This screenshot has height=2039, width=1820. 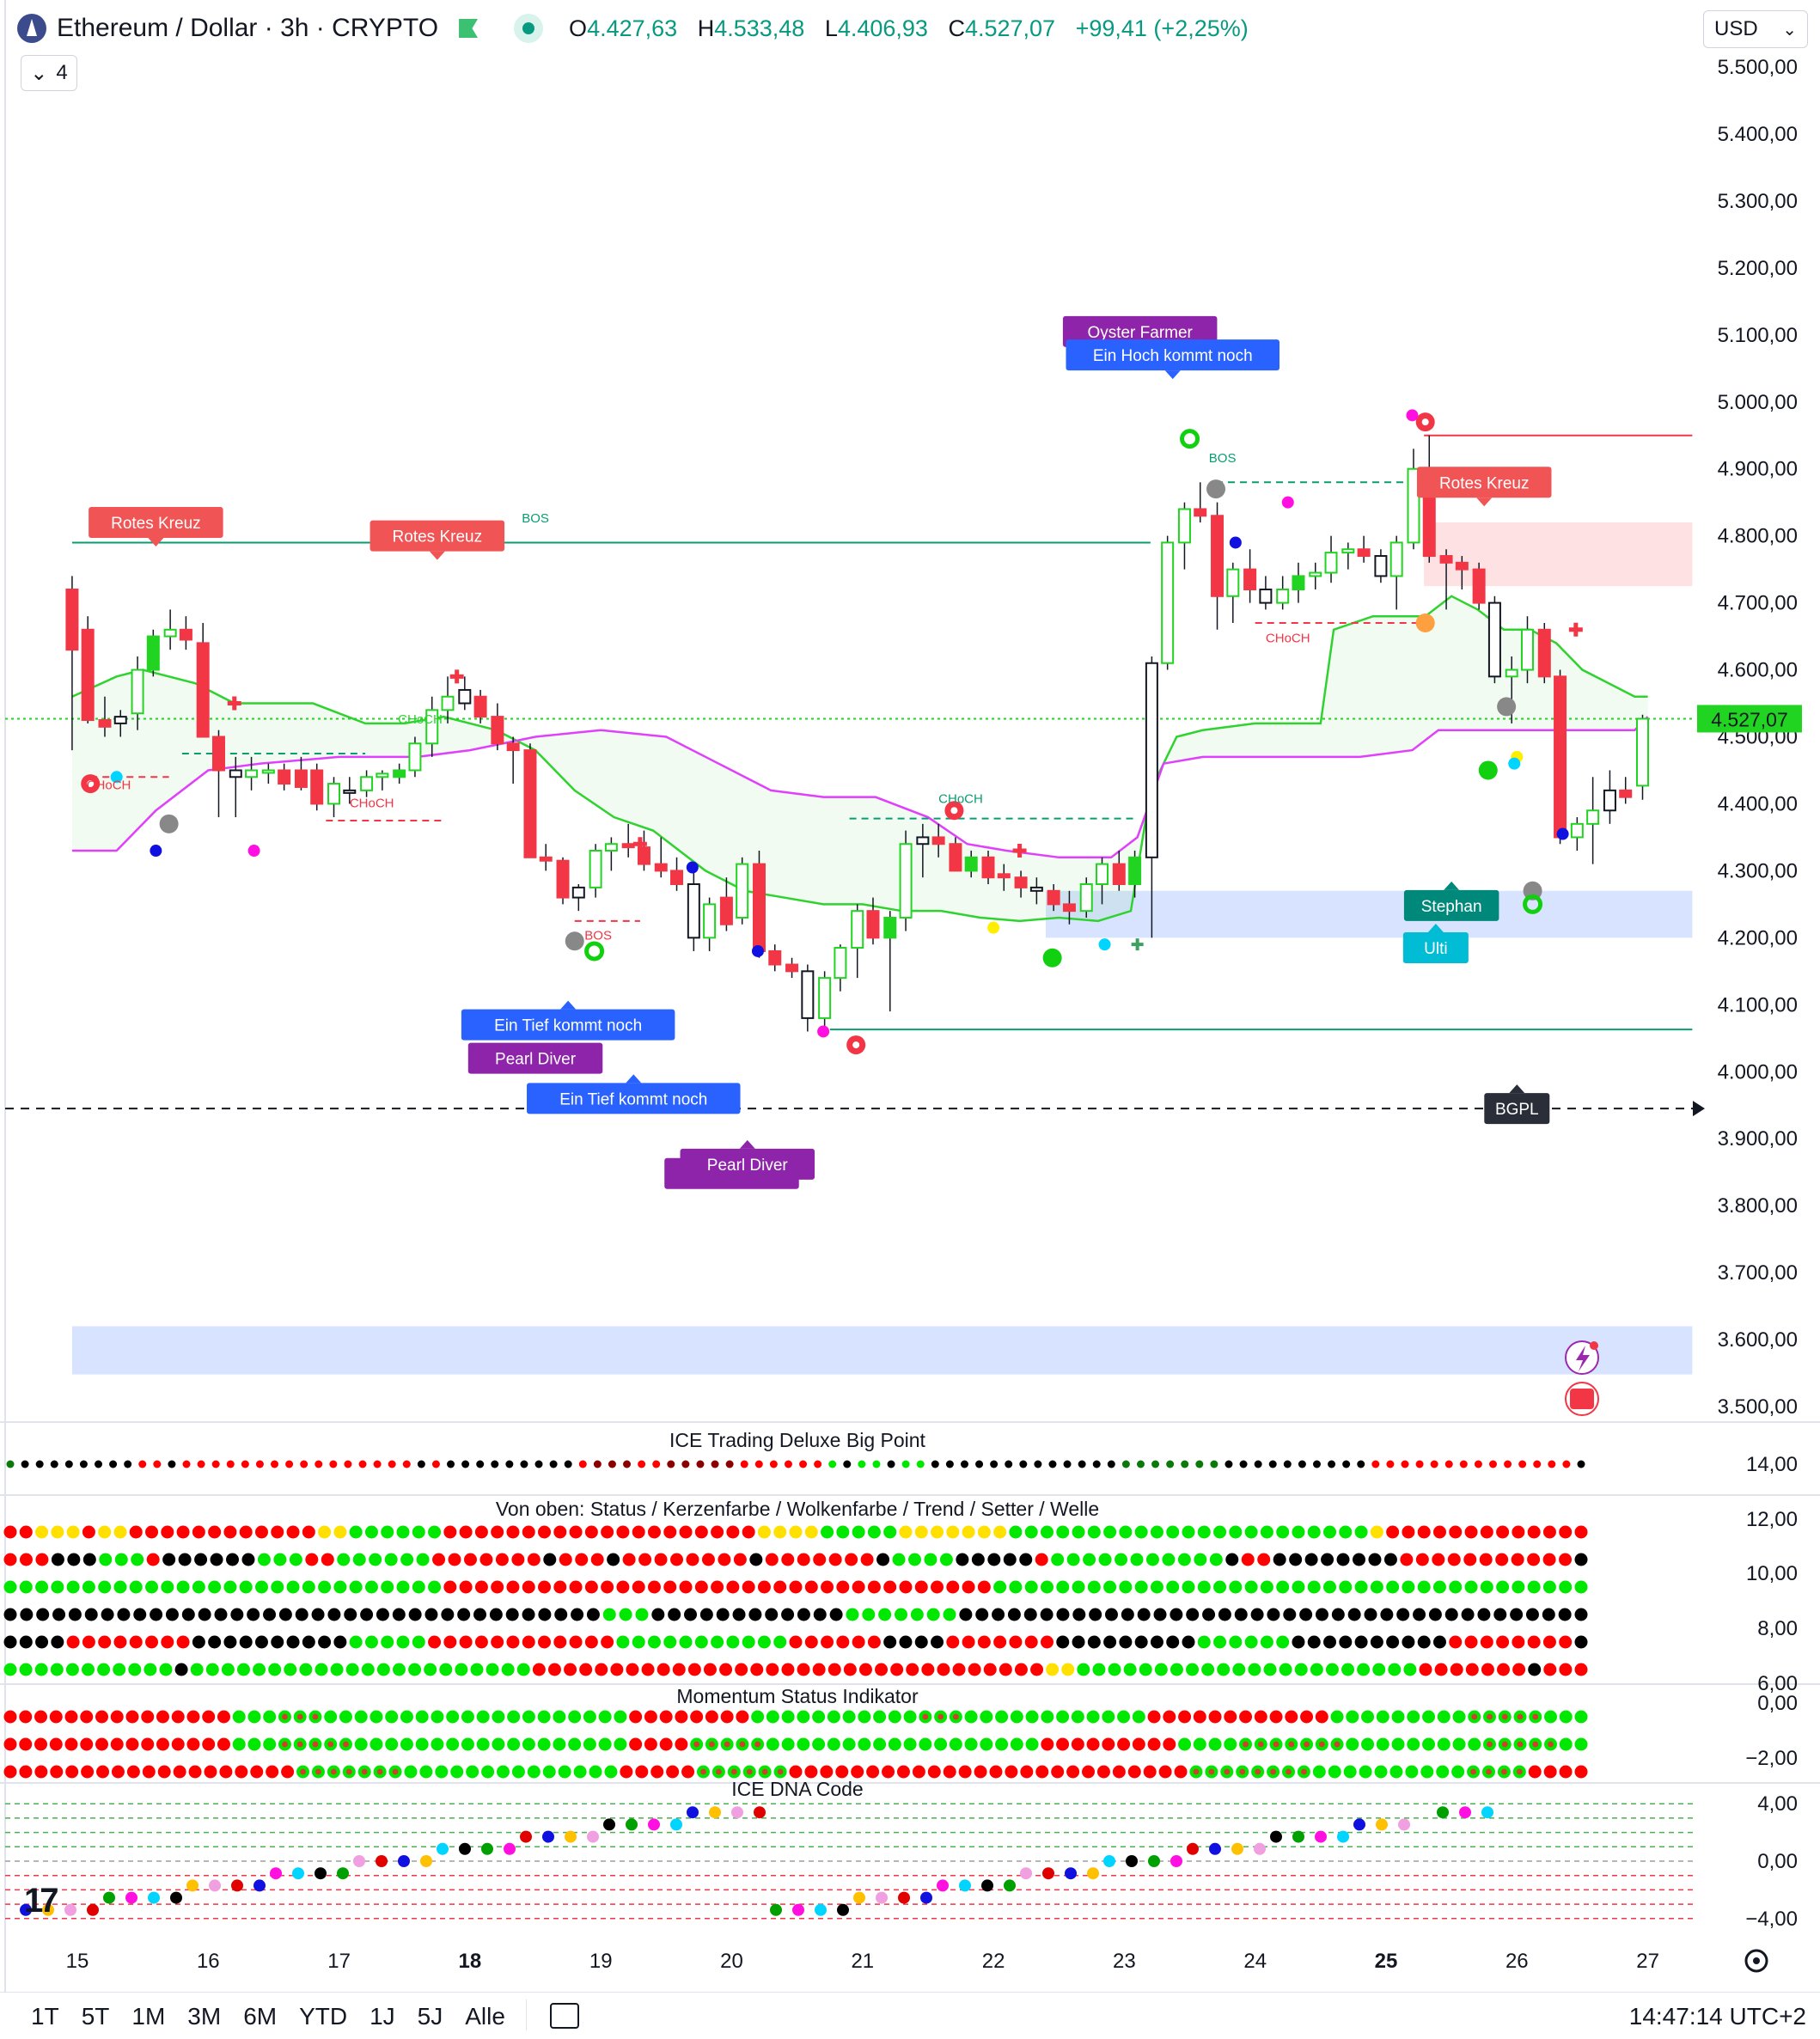 What do you see at coordinates (248, 28) in the screenshot?
I see `symbol-title: Ethereum / Dollar · 3h · CRYPTO` at bounding box center [248, 28].